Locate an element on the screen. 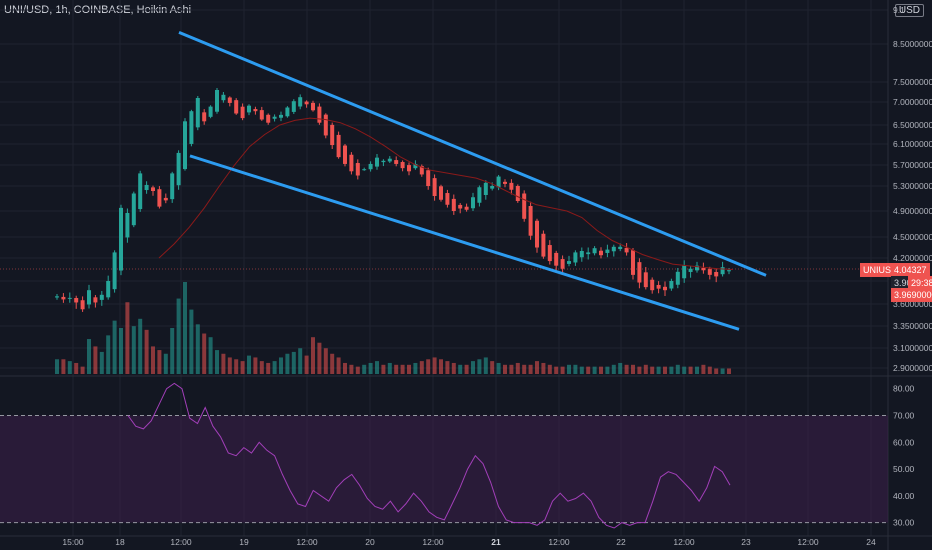 The width and height of the screenshot is (932, 550). bar-countdown-tag: 29:38 is located at coordinates (920, 283).